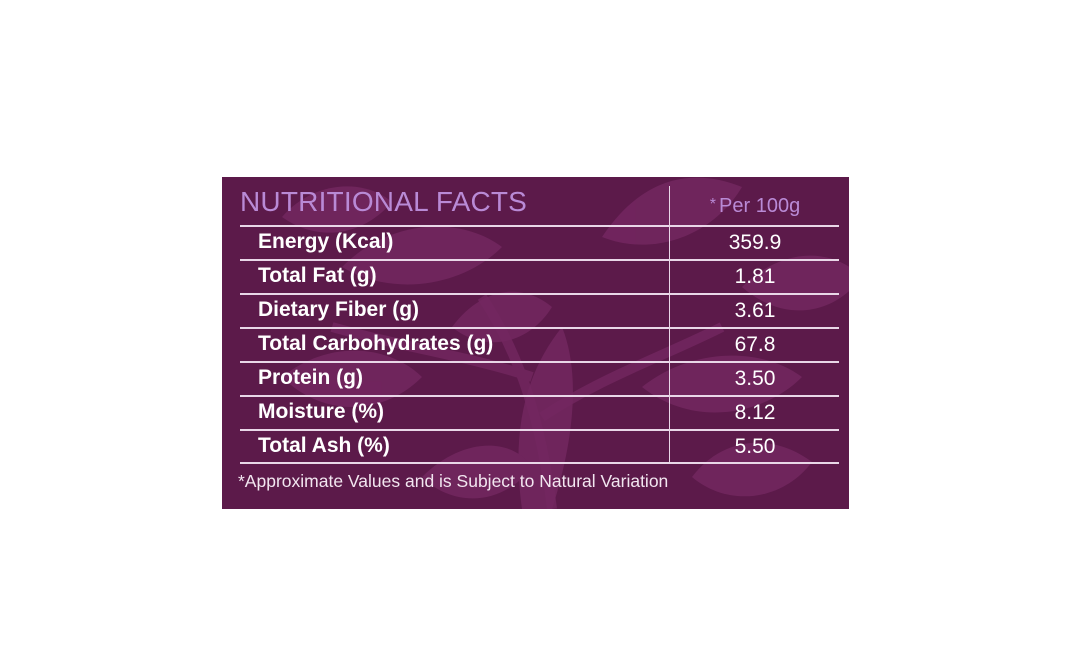  I want to click on nutrient-value: 67.8, so click(755, 344).